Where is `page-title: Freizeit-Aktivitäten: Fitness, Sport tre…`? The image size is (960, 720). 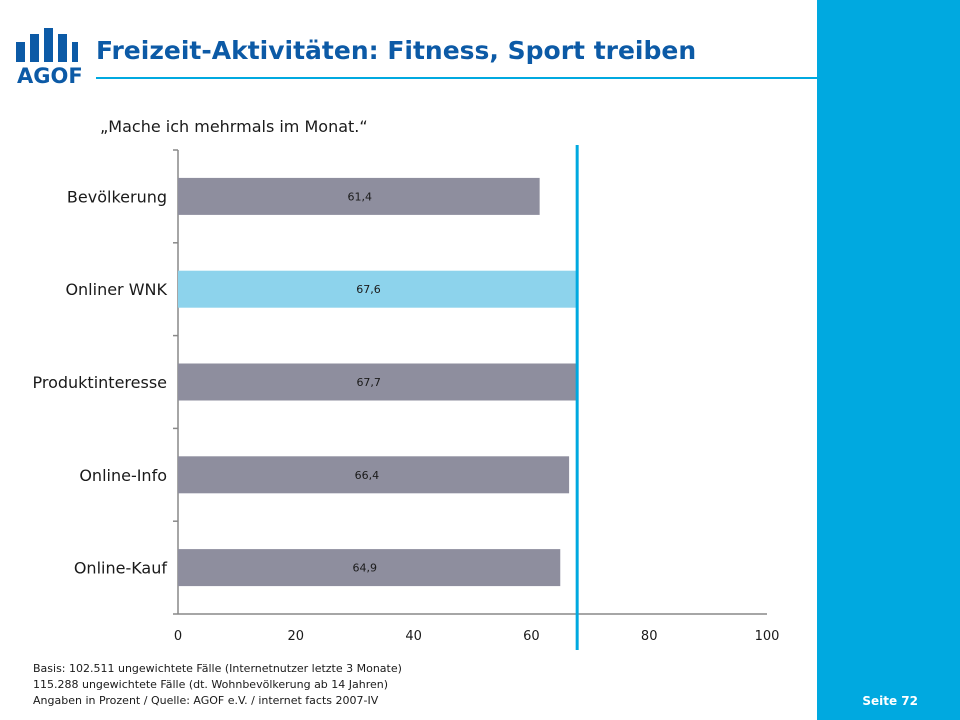
page-title: Freizeit-Aktivitäten: Fitness, Sport tre… is located at coordinates (396, 50).